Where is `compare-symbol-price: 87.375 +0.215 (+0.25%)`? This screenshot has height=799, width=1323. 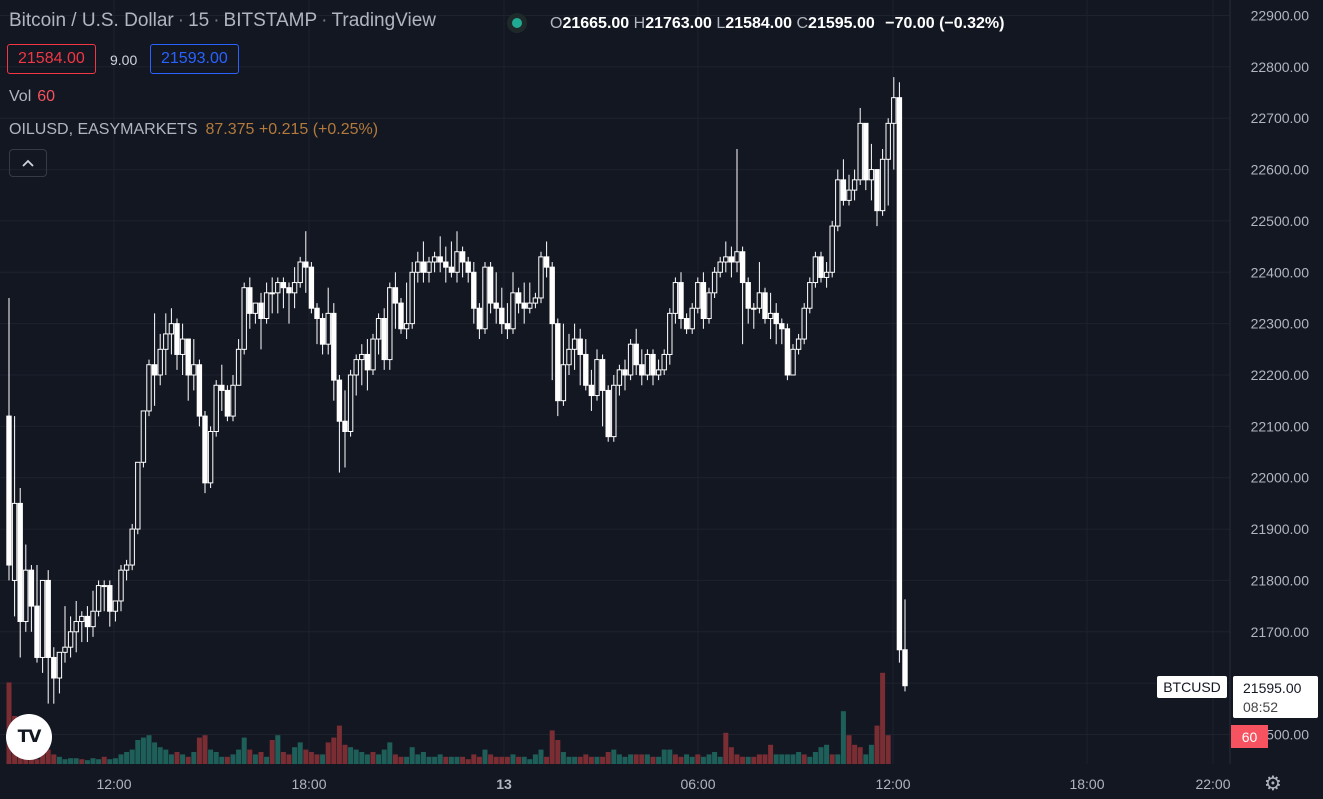 compare-symbol-price: 87.375 +0.215 (+0.25%) is located at coordinates (292, 129).